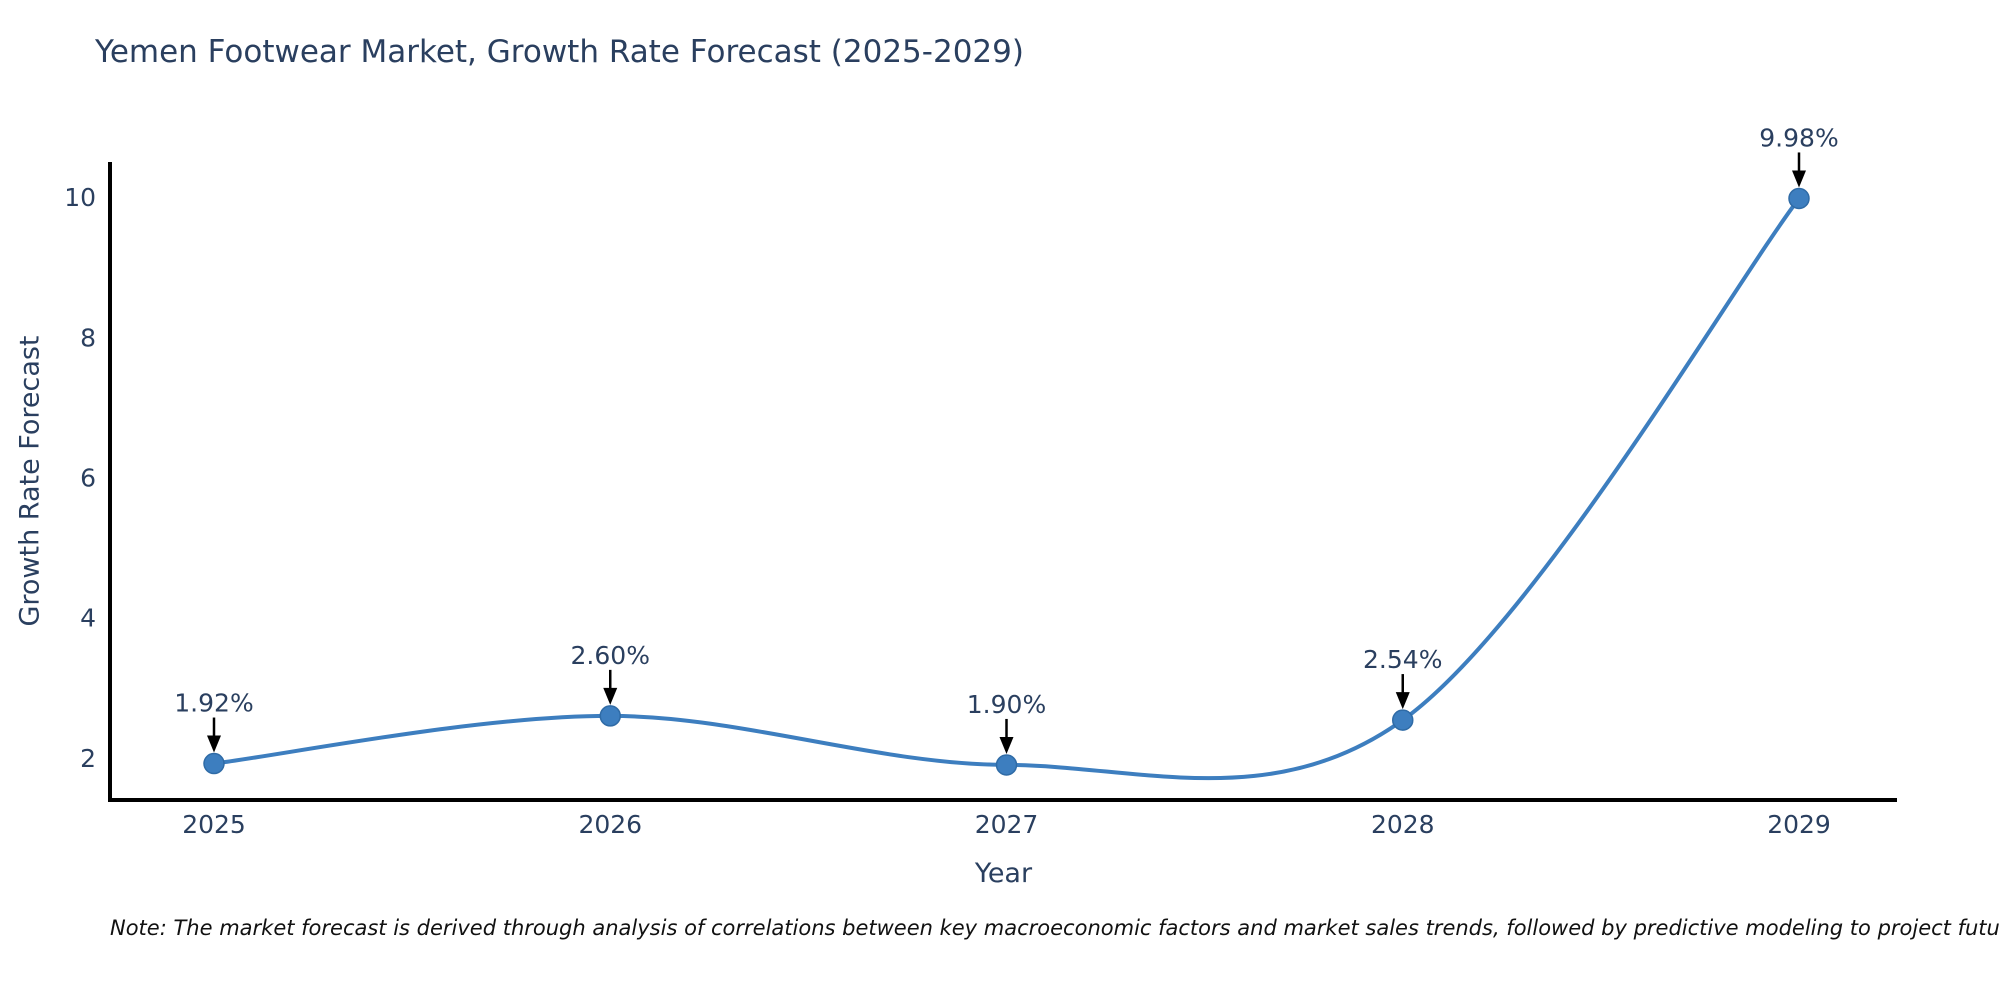 The image size is (2000, 1000). Describe the element at coordinates (88, 758) in the screenshot. I see `y-tick-label: 2` at that location.